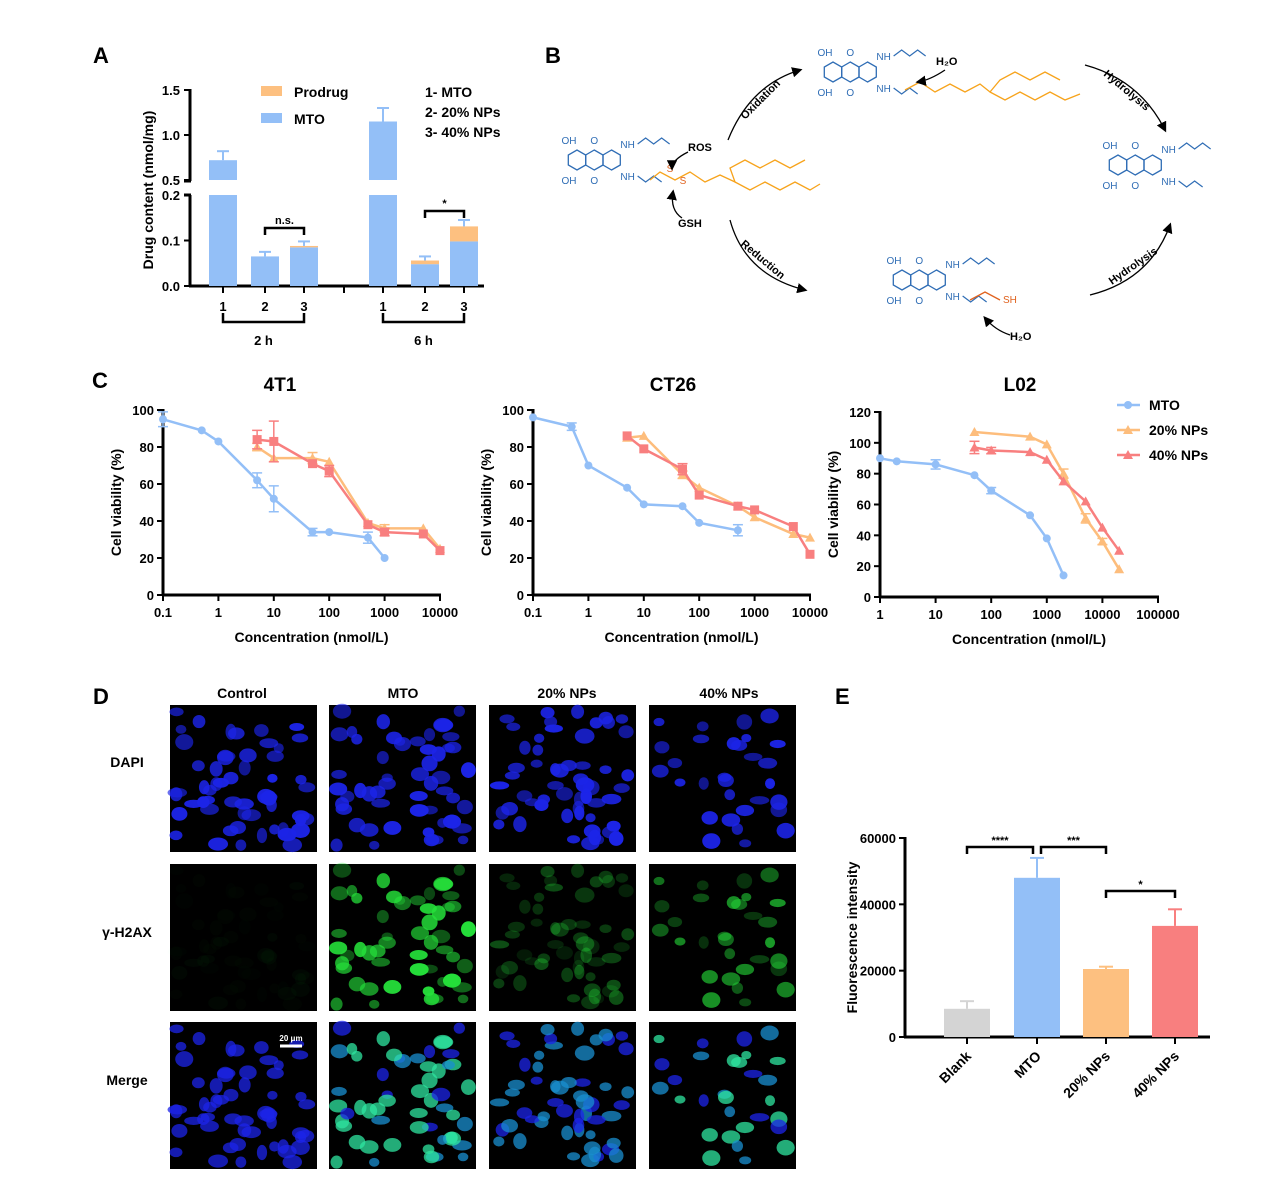  I want to click on y-tick-label: 40, so click(517, 521).